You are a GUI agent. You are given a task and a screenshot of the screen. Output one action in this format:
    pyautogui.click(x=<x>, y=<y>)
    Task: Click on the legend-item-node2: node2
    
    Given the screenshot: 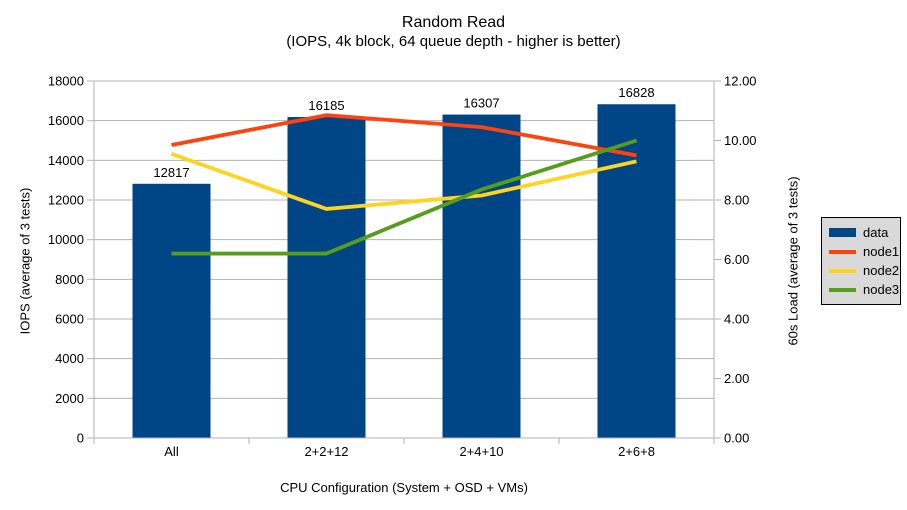 What is the action you would take?
    pyautogui.click(x=864, y=270)
    